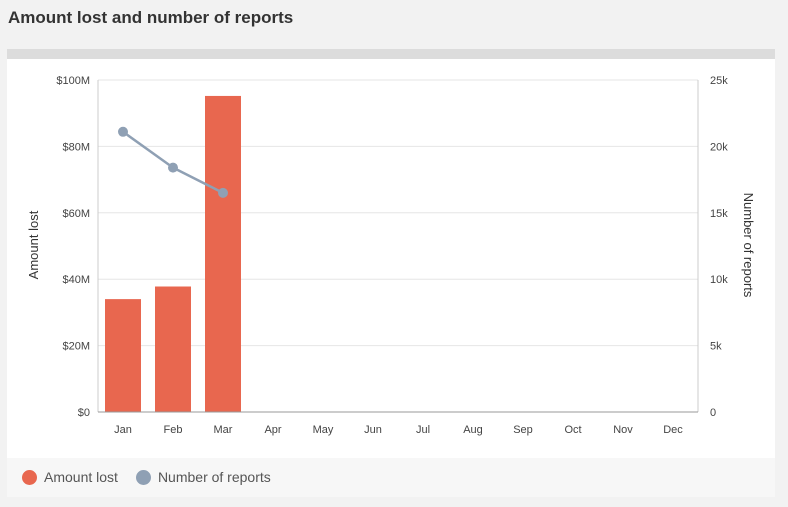 The height and width of the screenshot is (507, 788). Describe the element at coordinates (81, 477) in the screenshot. I see `legend-label-amount-lost: Amount lost` at that location.